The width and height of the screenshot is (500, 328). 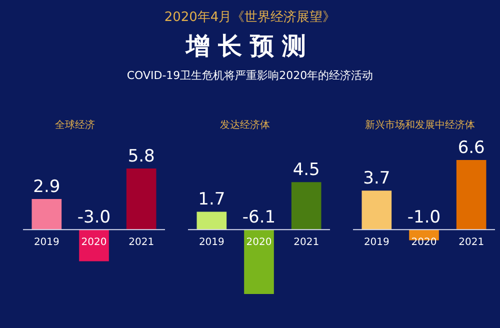 What do you see at coordinates (212, 200) in the screenshot?
I see `data-label: 1.7` at bounding box center [212, 200].